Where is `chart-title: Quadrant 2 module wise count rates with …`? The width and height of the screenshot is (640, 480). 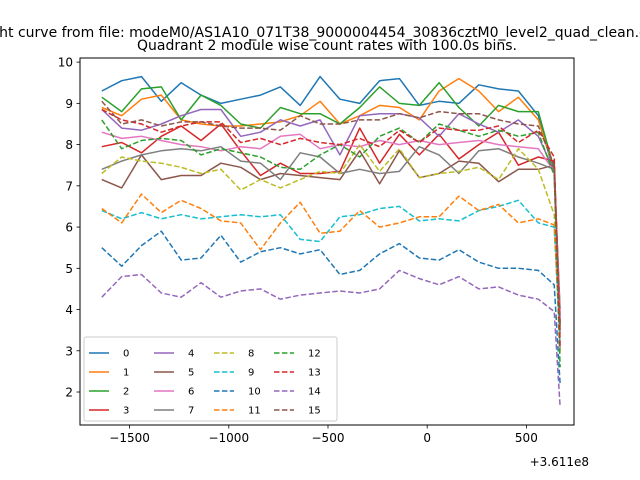 chart-title: Quadrant 2 module wise count rates with … is located at coordinates (327, 46).